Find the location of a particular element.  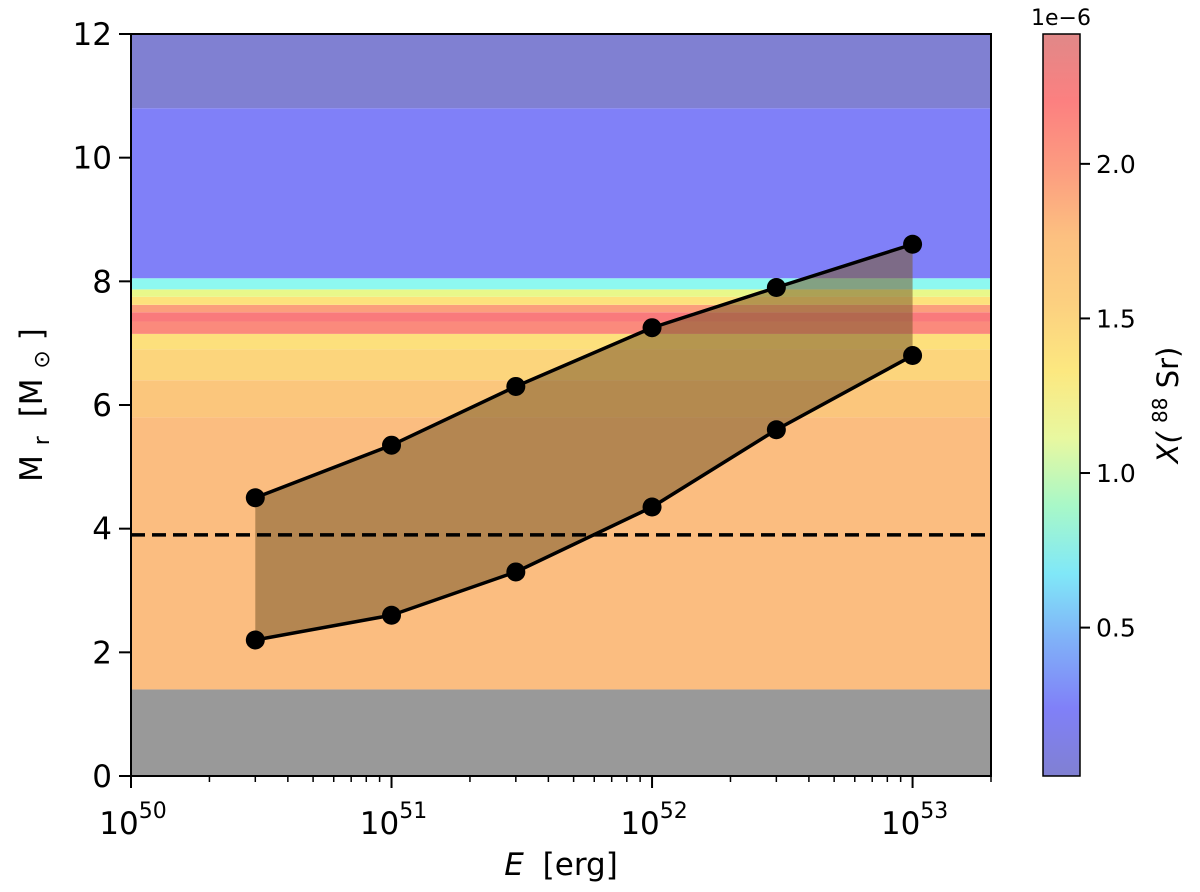

colorbar-offset-text: 1e−6 is located at coordinates (1061, 18).